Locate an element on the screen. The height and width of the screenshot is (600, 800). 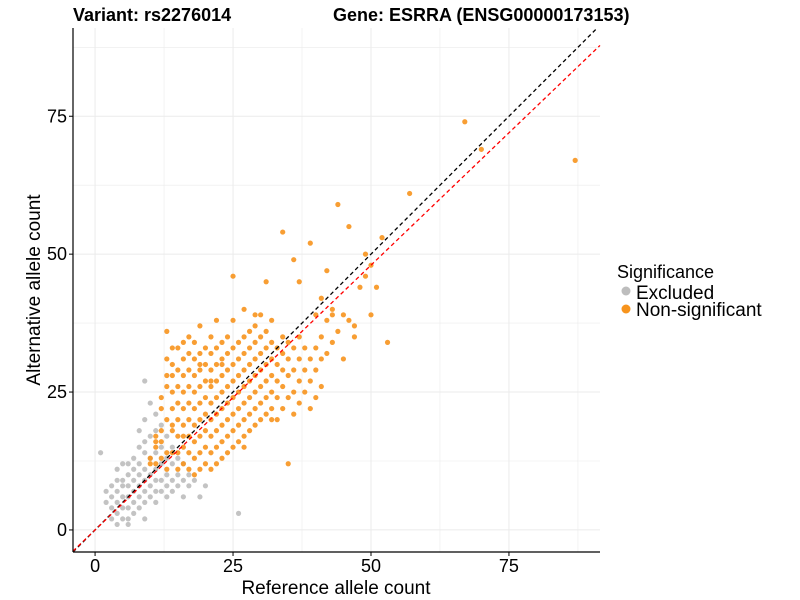
y-tick-label: 0 is located at coordinates (62, 530).